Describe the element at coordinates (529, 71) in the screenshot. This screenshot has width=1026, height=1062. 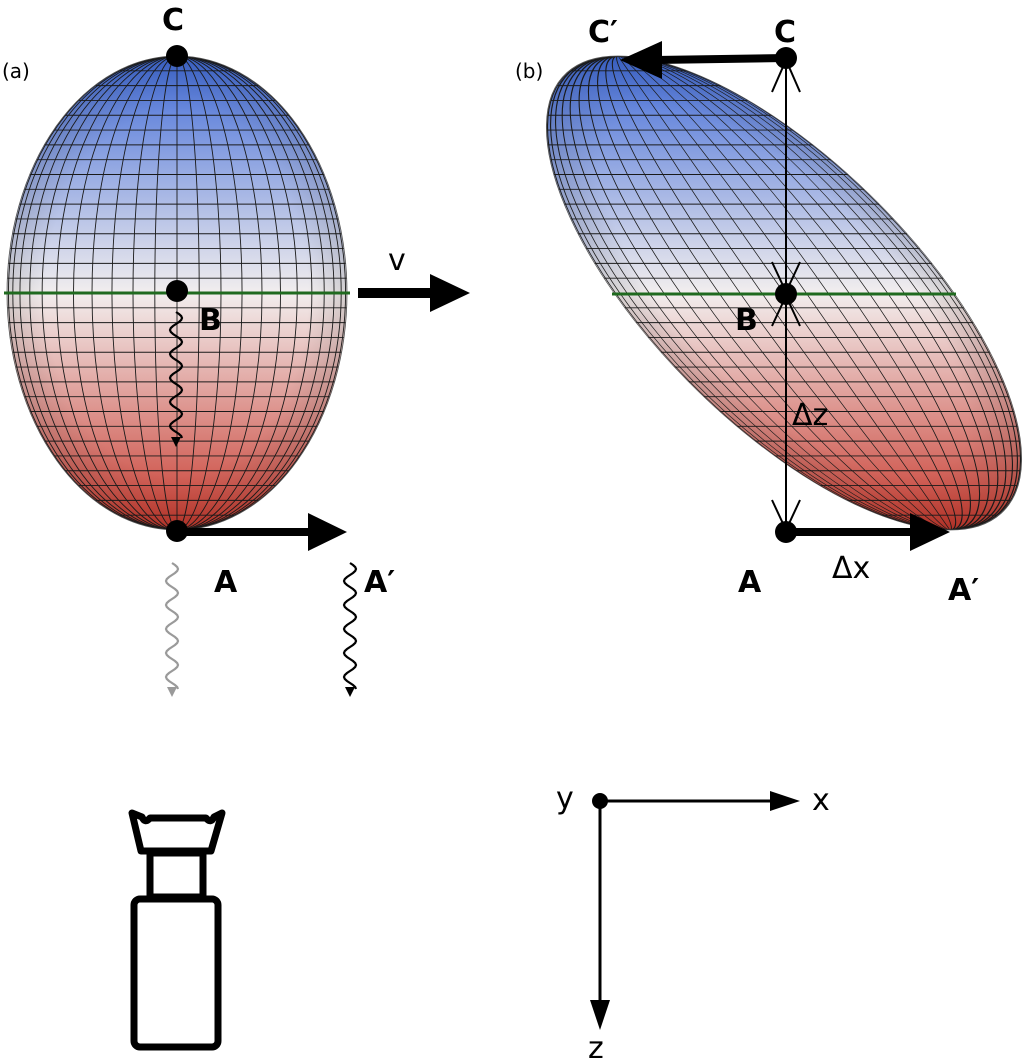
I see `panel-label-b: (b)` at that location.